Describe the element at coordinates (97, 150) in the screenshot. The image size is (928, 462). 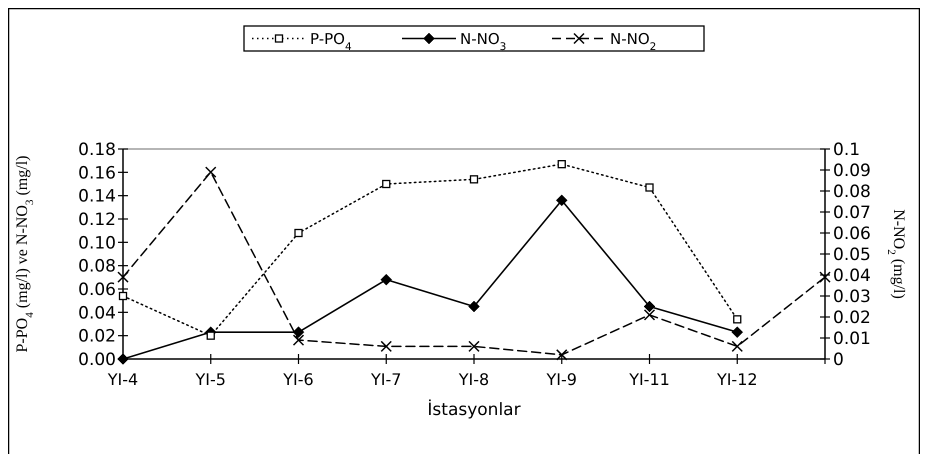
I see `y-tick-label: 0.18` at that location.